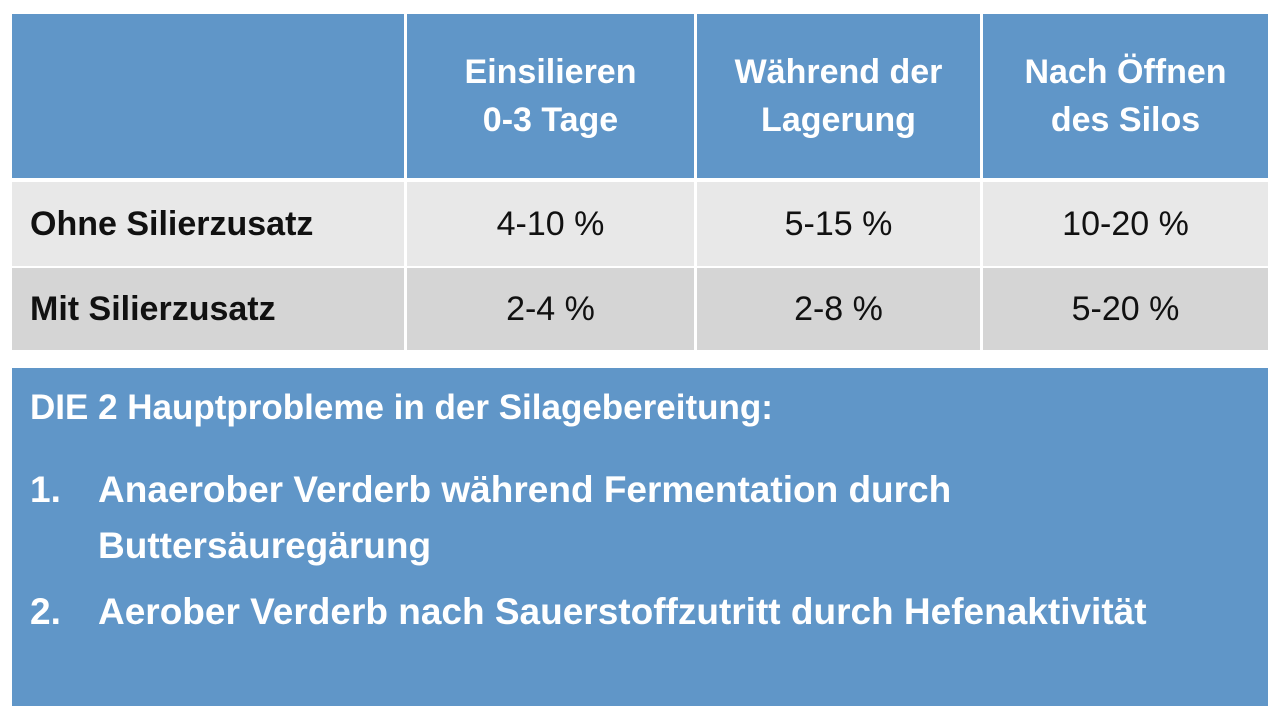 This screenshot has height=720, width=1280. I want to click on header-line: Während der, so click(838, 72).